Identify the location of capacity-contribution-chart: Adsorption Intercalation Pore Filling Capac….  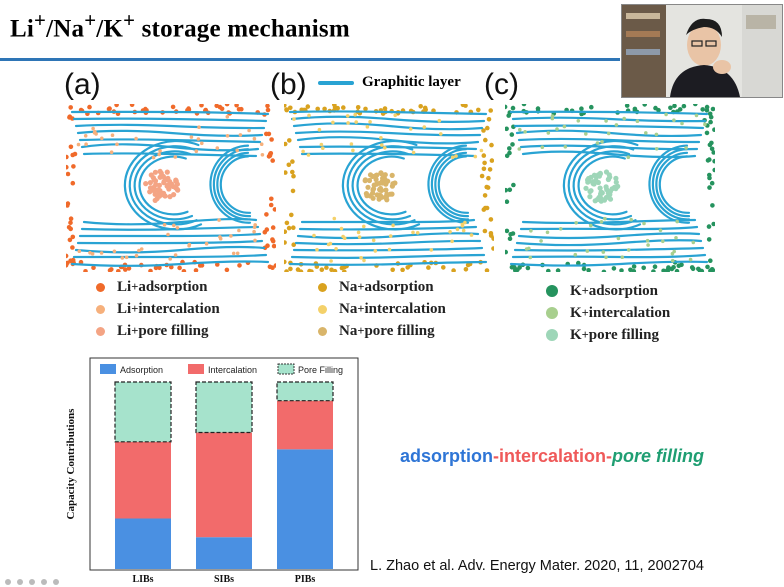
(212, 471).